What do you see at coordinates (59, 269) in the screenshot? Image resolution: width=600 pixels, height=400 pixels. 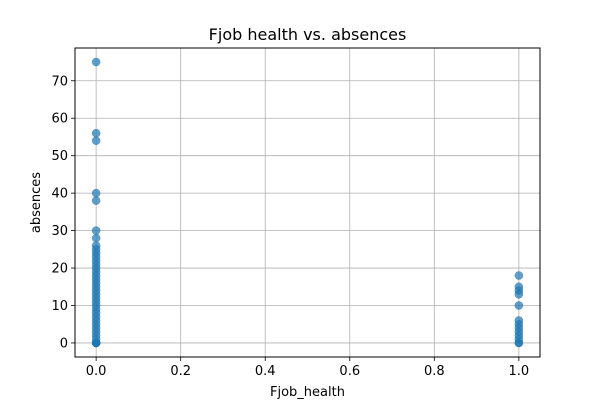 I see `y-tick-label: 20` at bounding box center [59, 269].